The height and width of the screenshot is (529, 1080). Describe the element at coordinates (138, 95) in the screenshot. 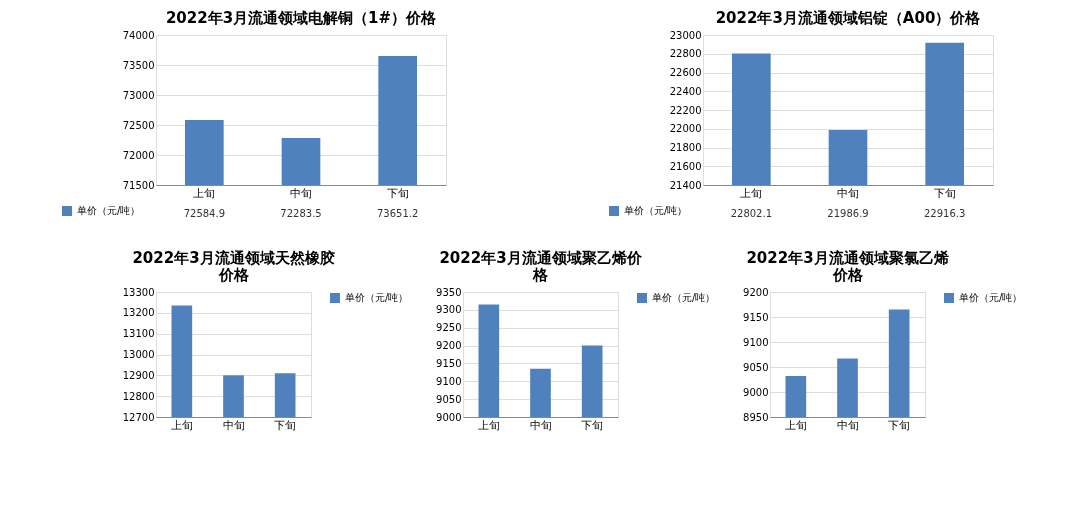

I see `y-tick-label: 73000` at that location.